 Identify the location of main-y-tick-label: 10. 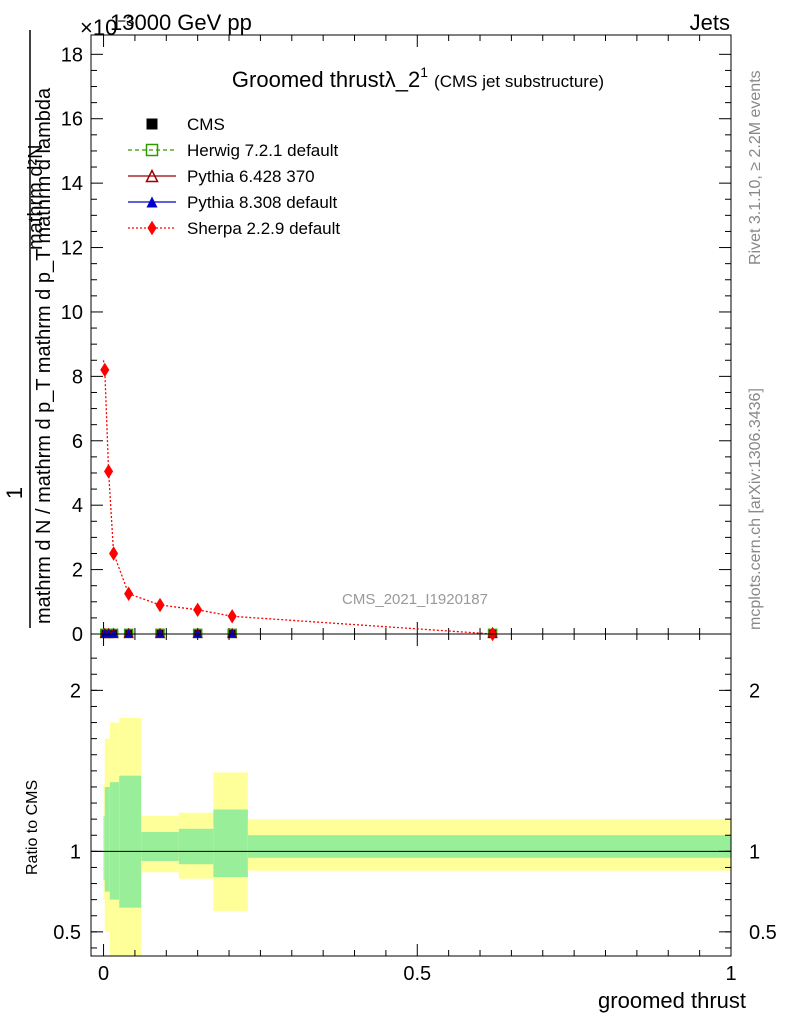
(72, 313).